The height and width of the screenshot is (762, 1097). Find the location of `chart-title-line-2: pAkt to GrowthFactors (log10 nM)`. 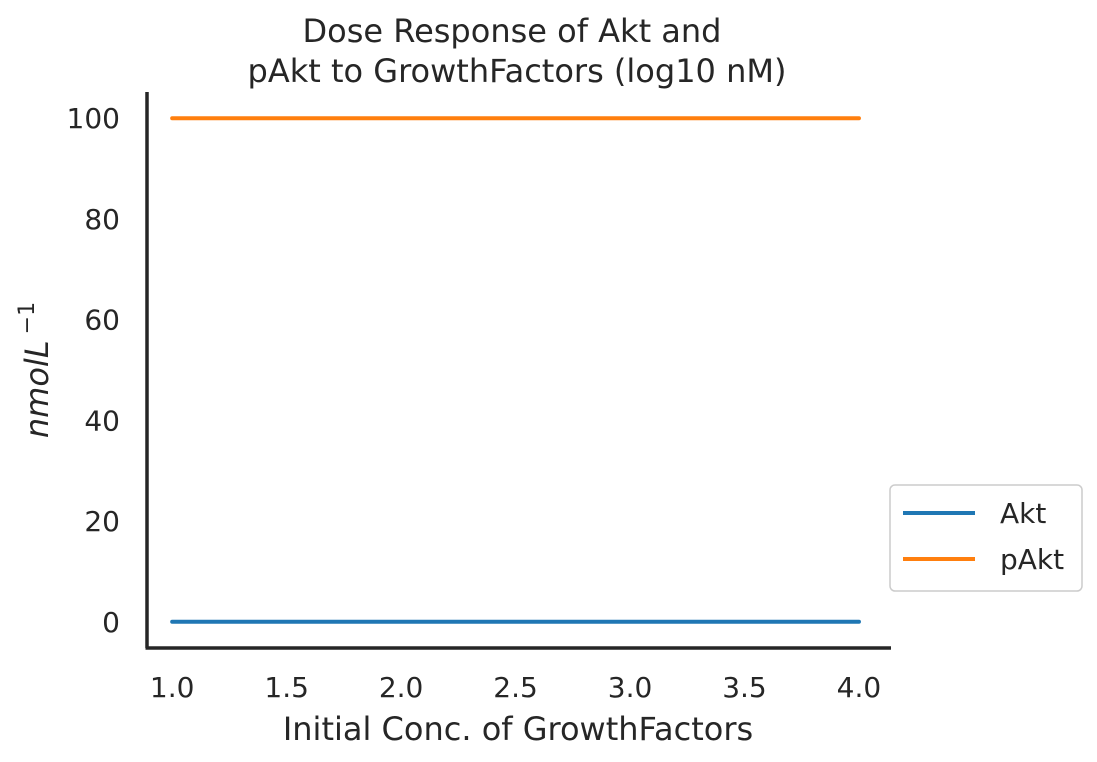

chart-title-line-2: pAkt to GrowthFactors (log10 nM) is located at coordinates (517, 71).